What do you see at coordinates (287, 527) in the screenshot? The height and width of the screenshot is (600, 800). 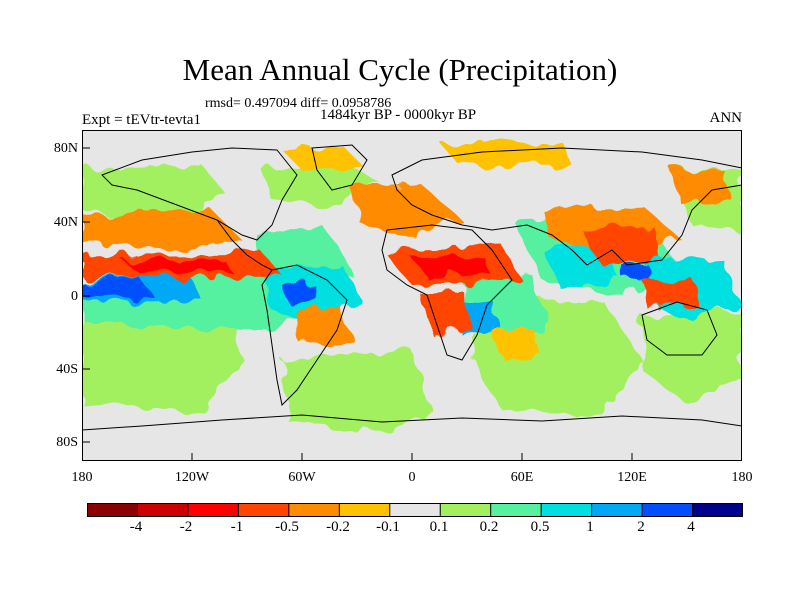 I see `colorbar-label: -0.5` at bounding box center [287, 527].